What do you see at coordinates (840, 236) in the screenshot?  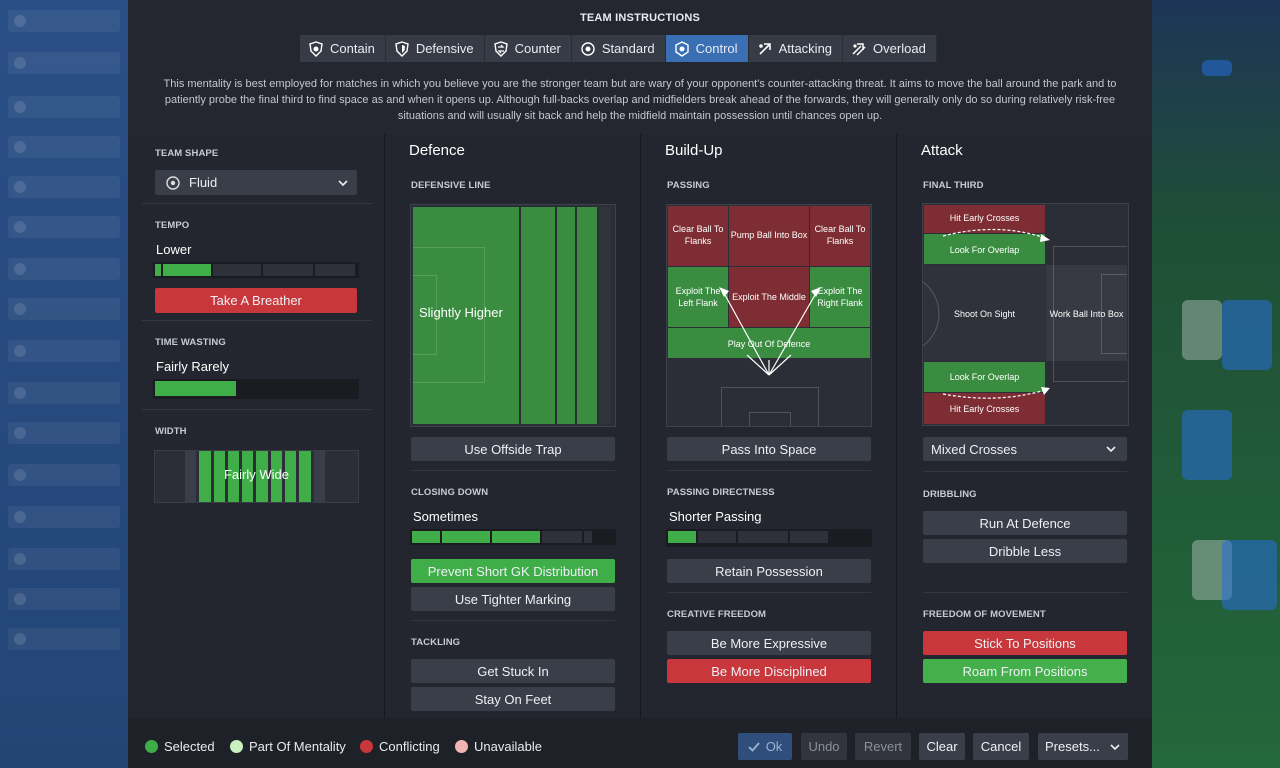 I see `zone-clear-right` at bounding box center [840, 236].